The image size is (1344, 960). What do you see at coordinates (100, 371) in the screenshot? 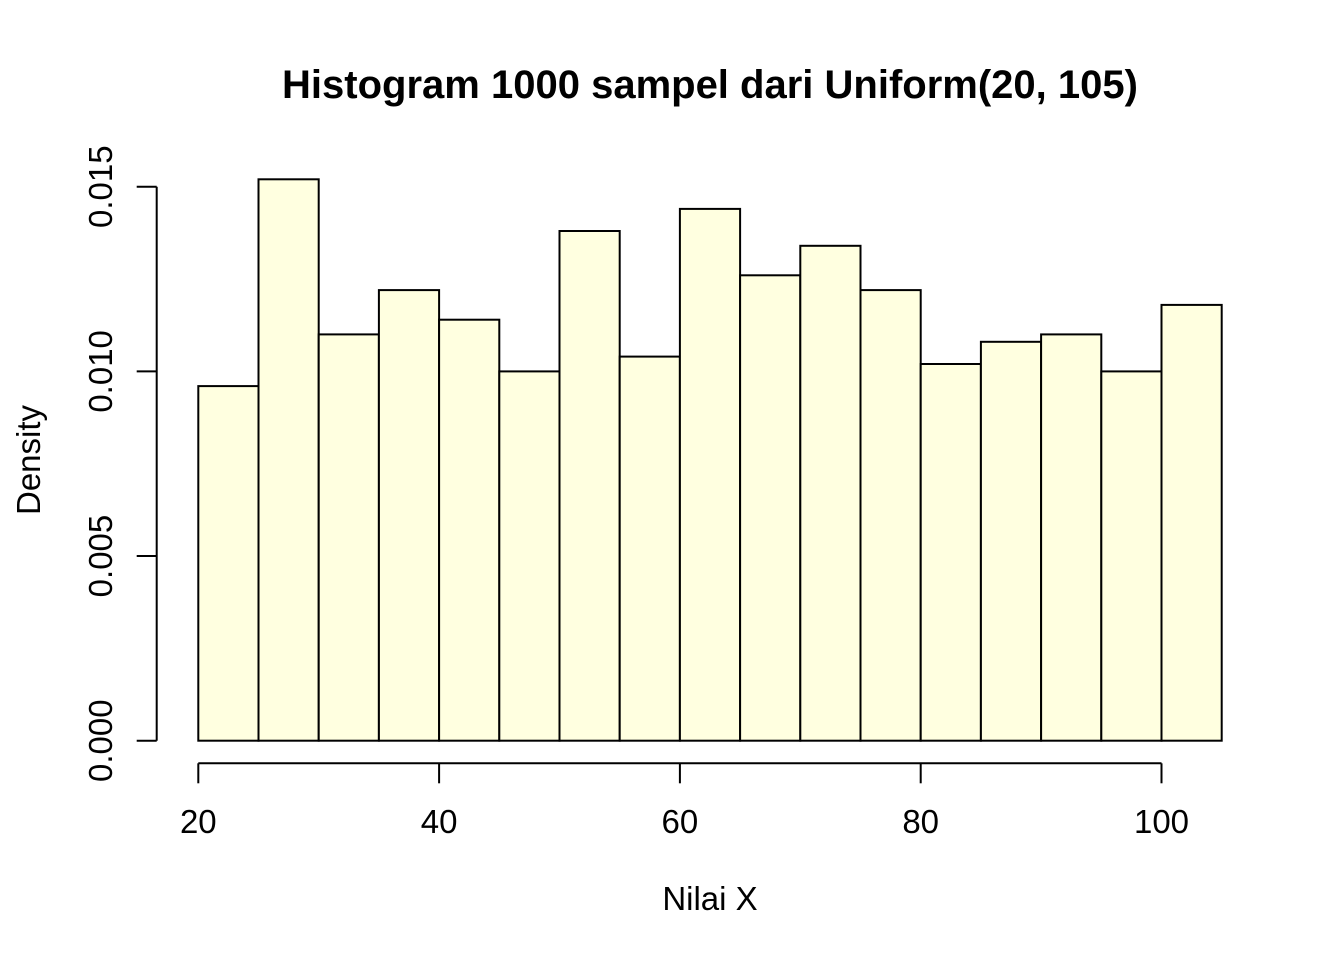
I see `y-tick-label: 0.010` at bounding box center [100, 371].